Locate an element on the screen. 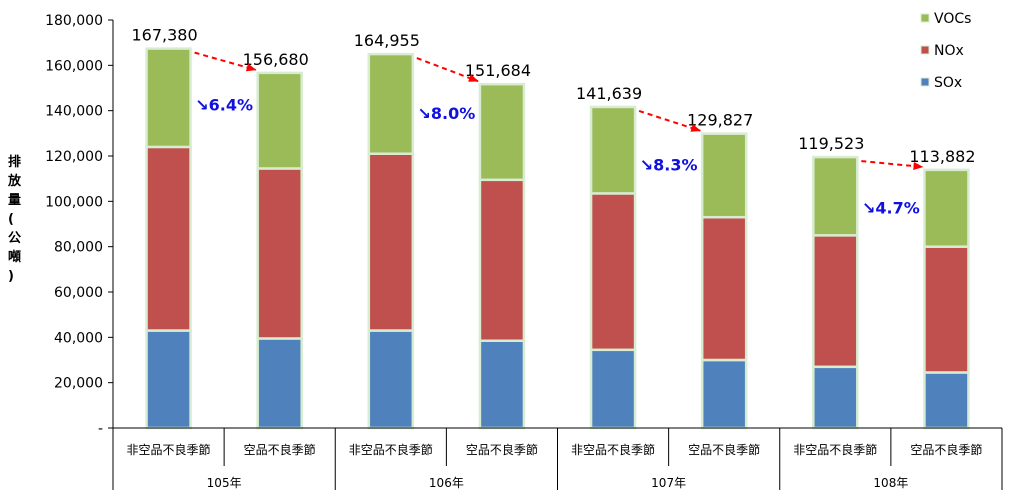 The image size is (1010, 490). total-label: 164,955 is located at coordinates (387, 40).